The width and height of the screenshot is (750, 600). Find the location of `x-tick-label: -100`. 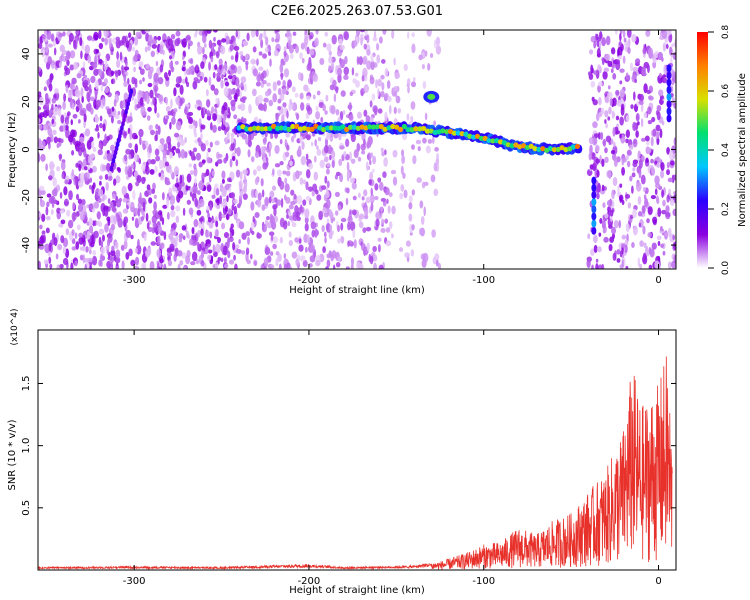

x-tick-label: -100 is located at coordinates (483, 581).